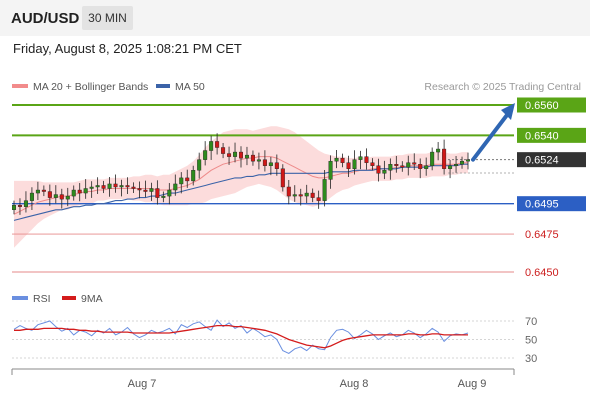 The height and width of the screenshot is (400, 590). I want to click on x-tick-label: Aug 8, so click(354, 384).